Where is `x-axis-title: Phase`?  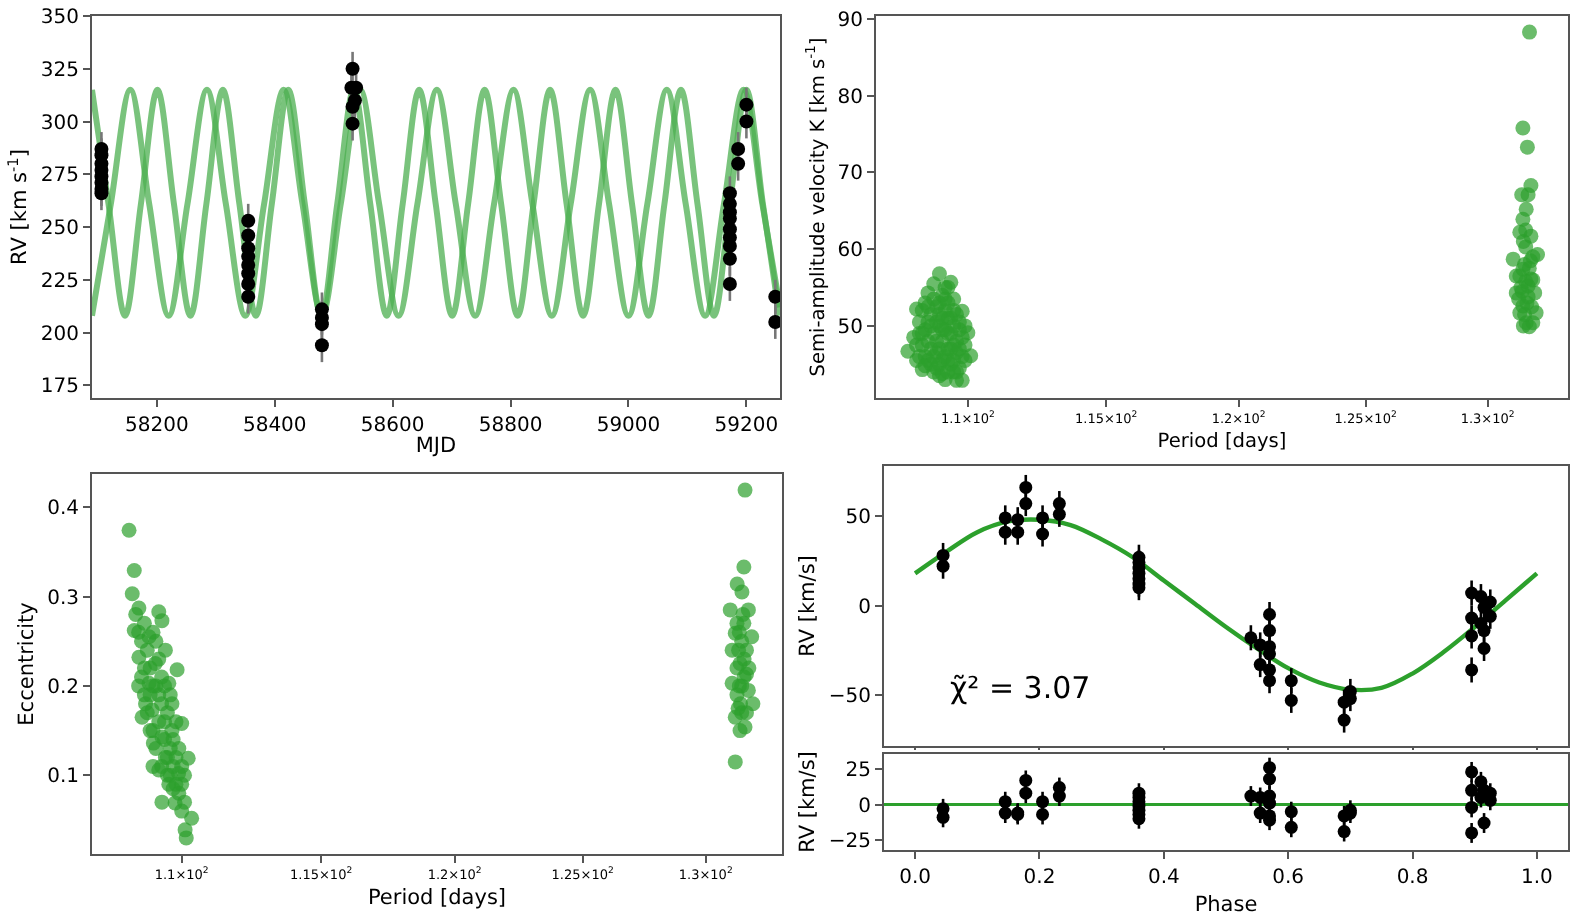 x-axis-title: Phase is located at coordinates (1226, 904).